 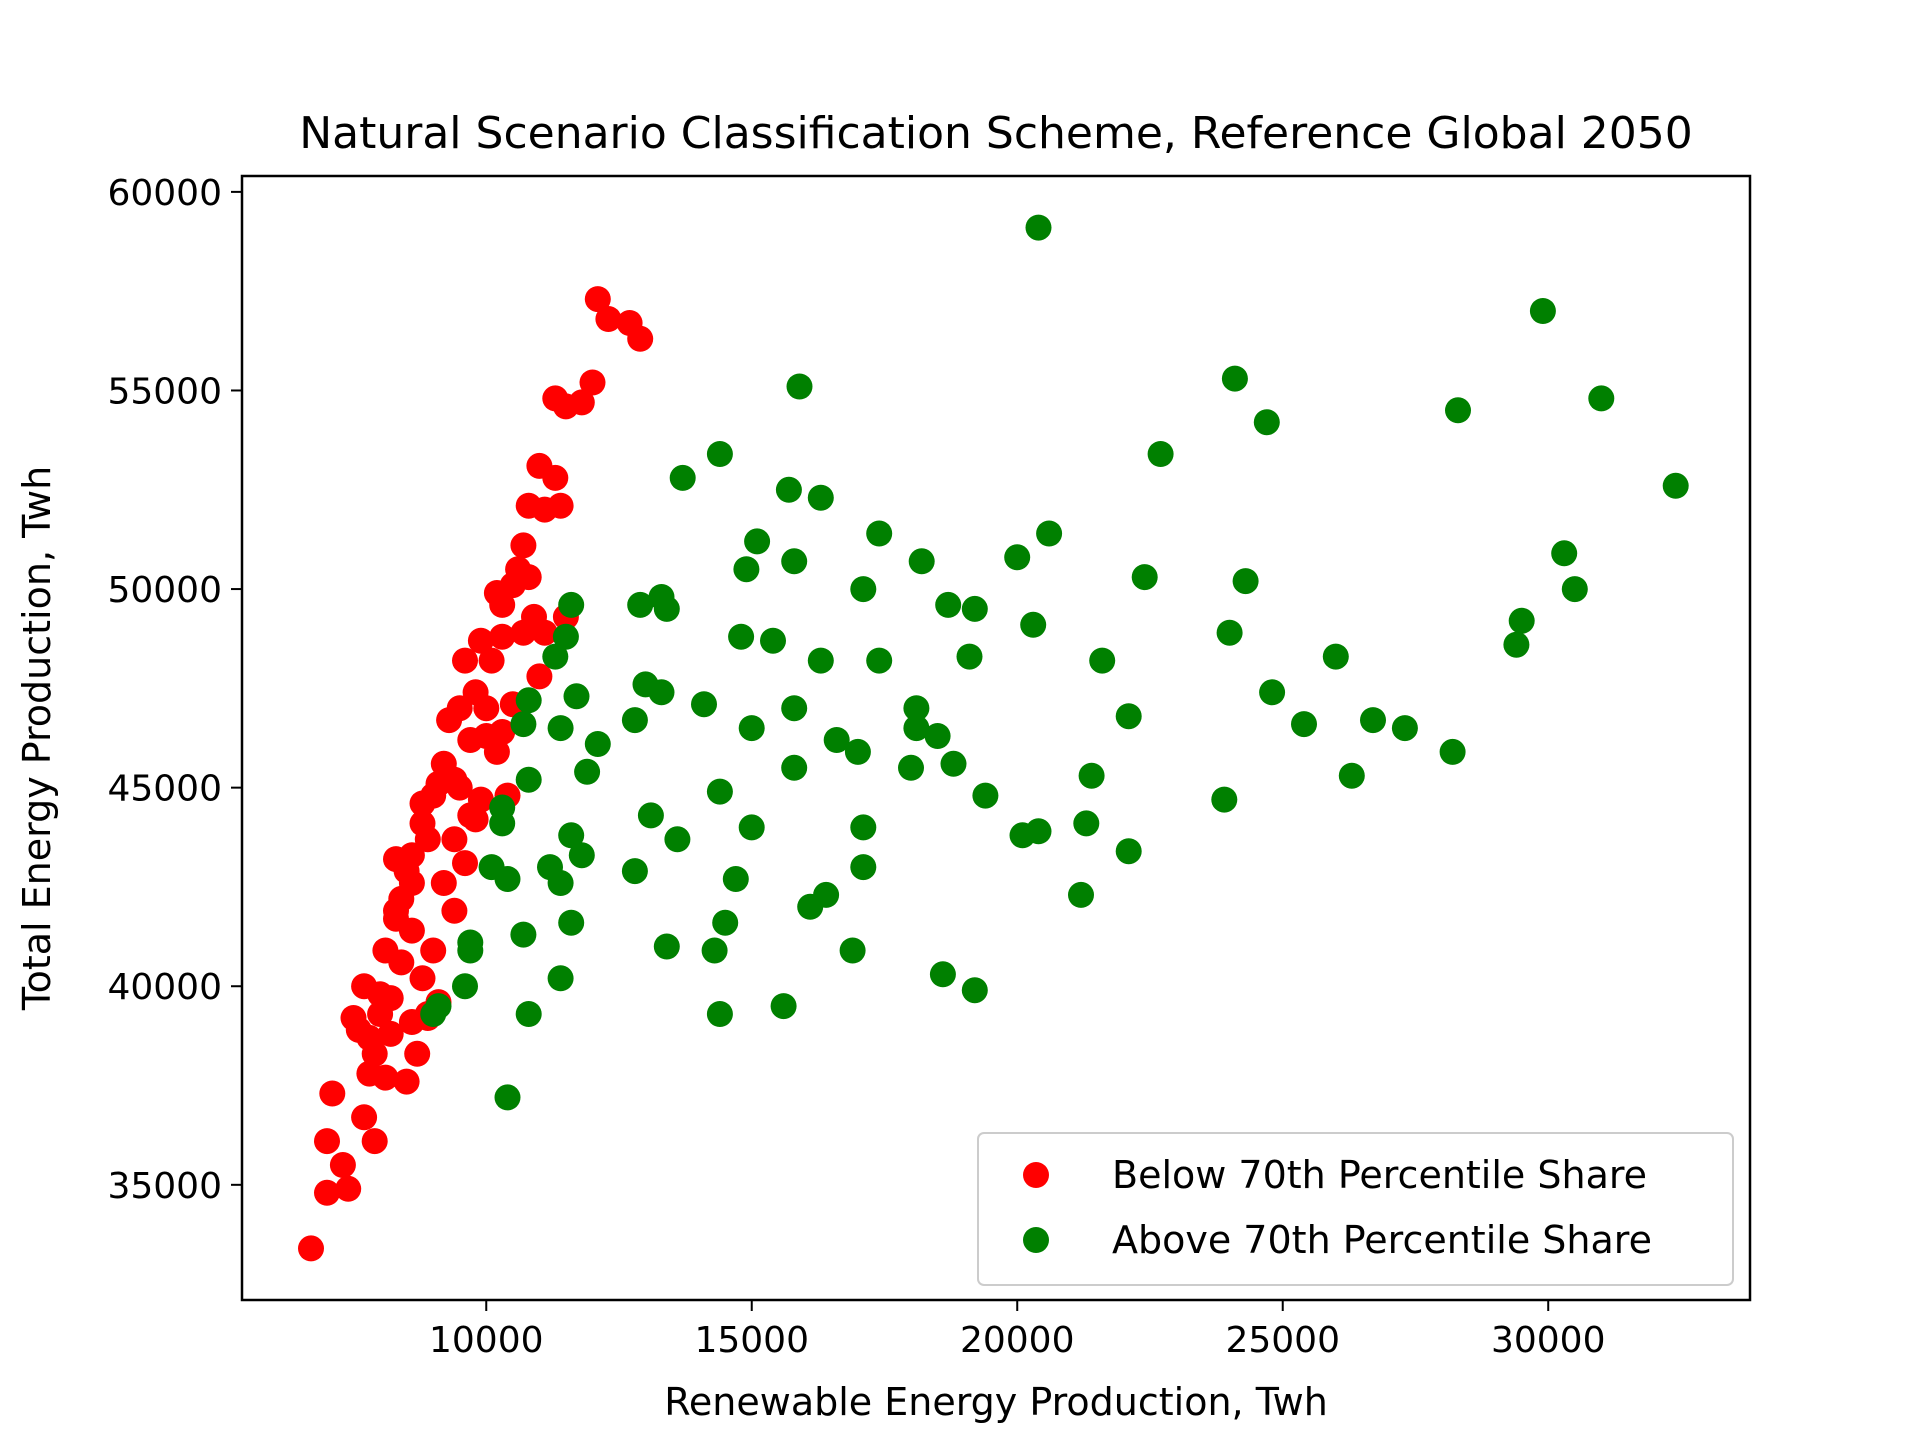 What do you see at coordinates (1017, 1340) in the screenshot?
I see `x-tick-label: 20000` at bounding box center [1017, 1340].